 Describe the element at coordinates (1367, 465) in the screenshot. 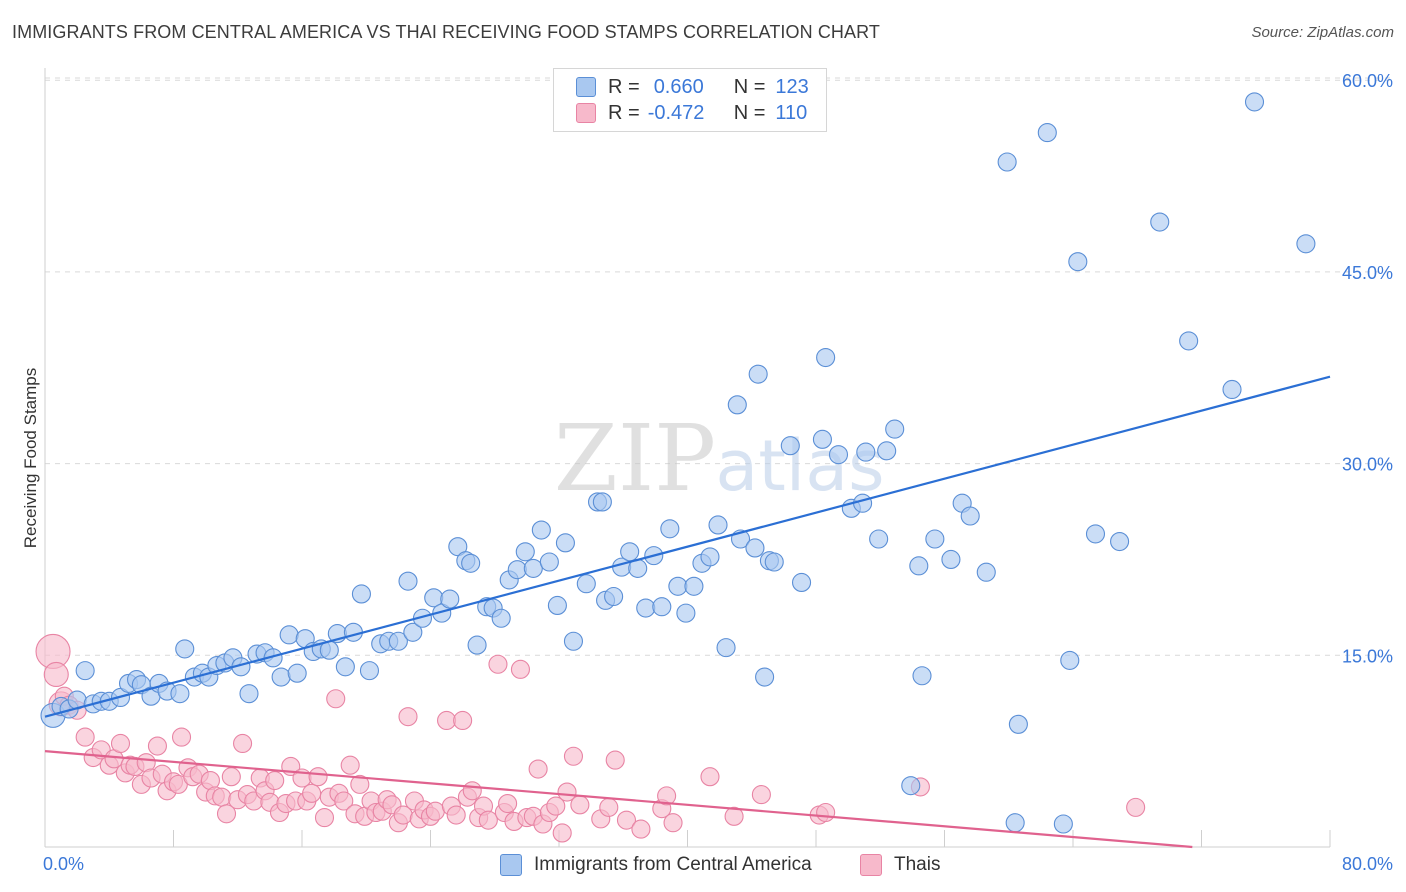

I see `y-tick-label: 30.0%` at that location.